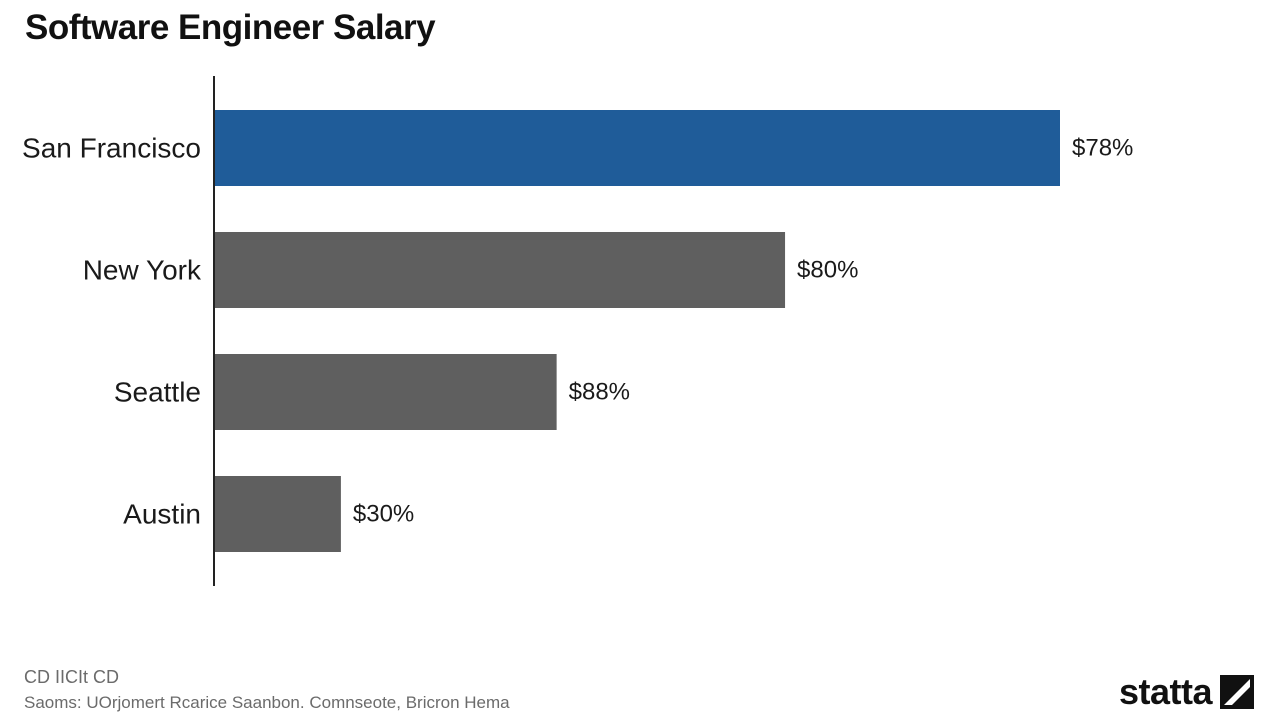 The image size is (1280, 720). What do you see at coordinates (599, 392) in the screenshot?
I see `bar-value-label: $88%` at bounding box center [599, 392].